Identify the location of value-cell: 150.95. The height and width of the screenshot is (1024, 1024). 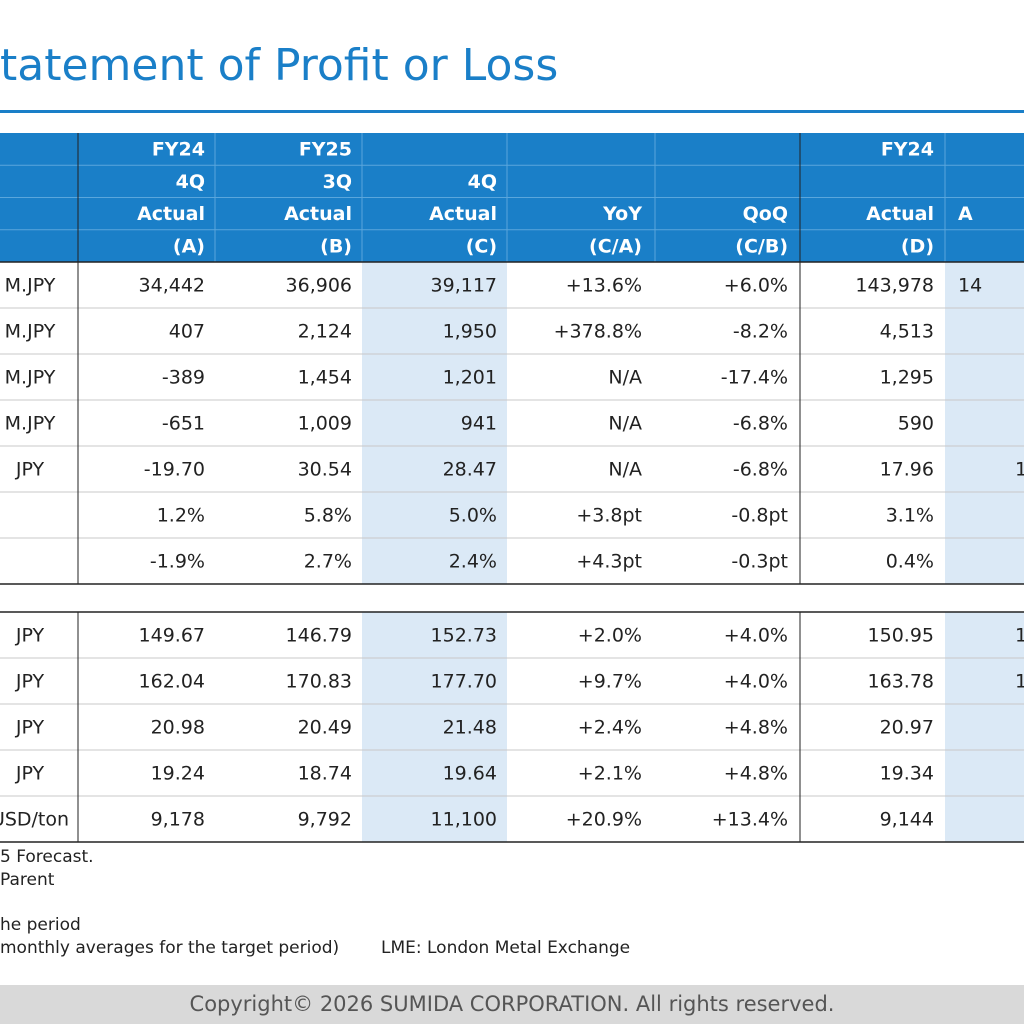
(901, 636).